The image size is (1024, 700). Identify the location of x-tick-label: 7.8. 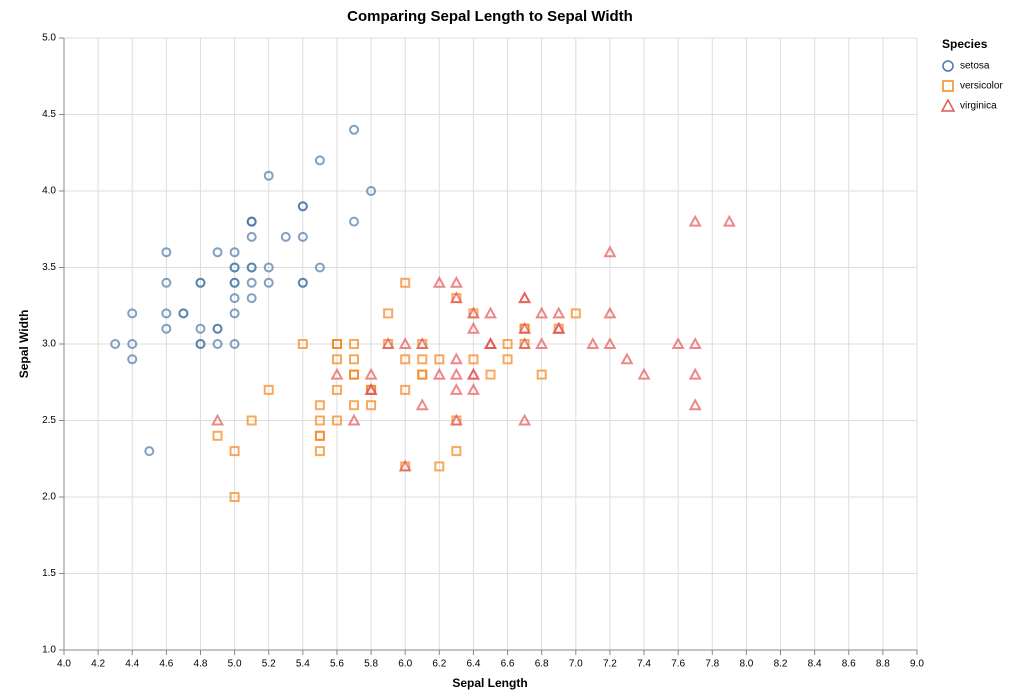
(712, 664).